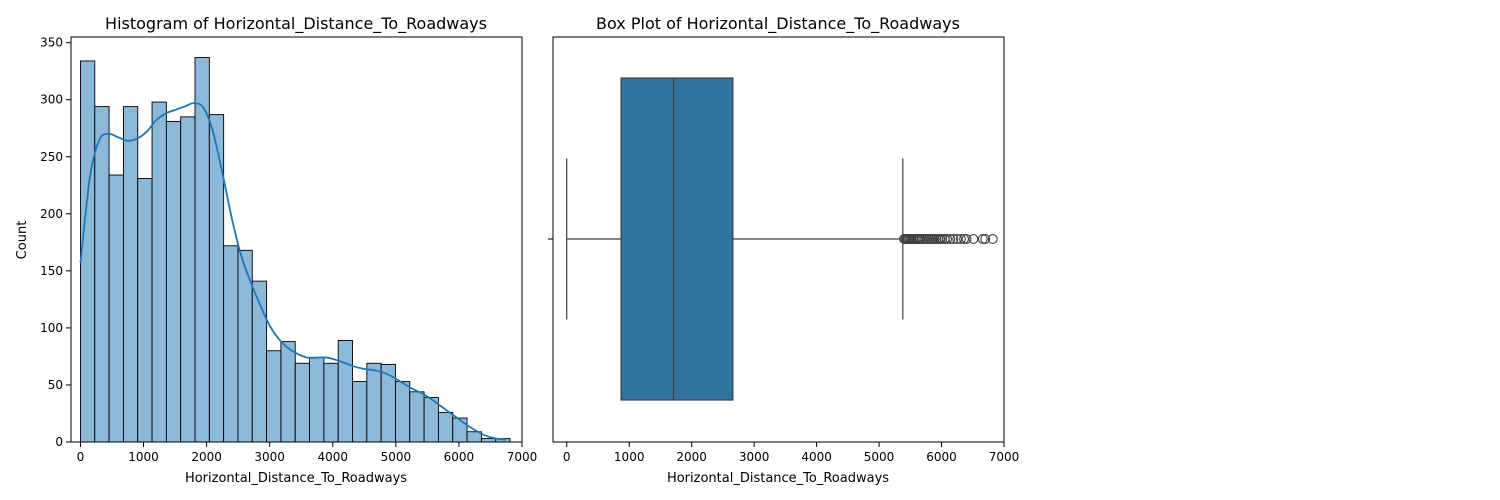  Describe the element at coordinates (629, 457) in the screenshot. I see `boxplot-x-tick-label: 1000` at that location.